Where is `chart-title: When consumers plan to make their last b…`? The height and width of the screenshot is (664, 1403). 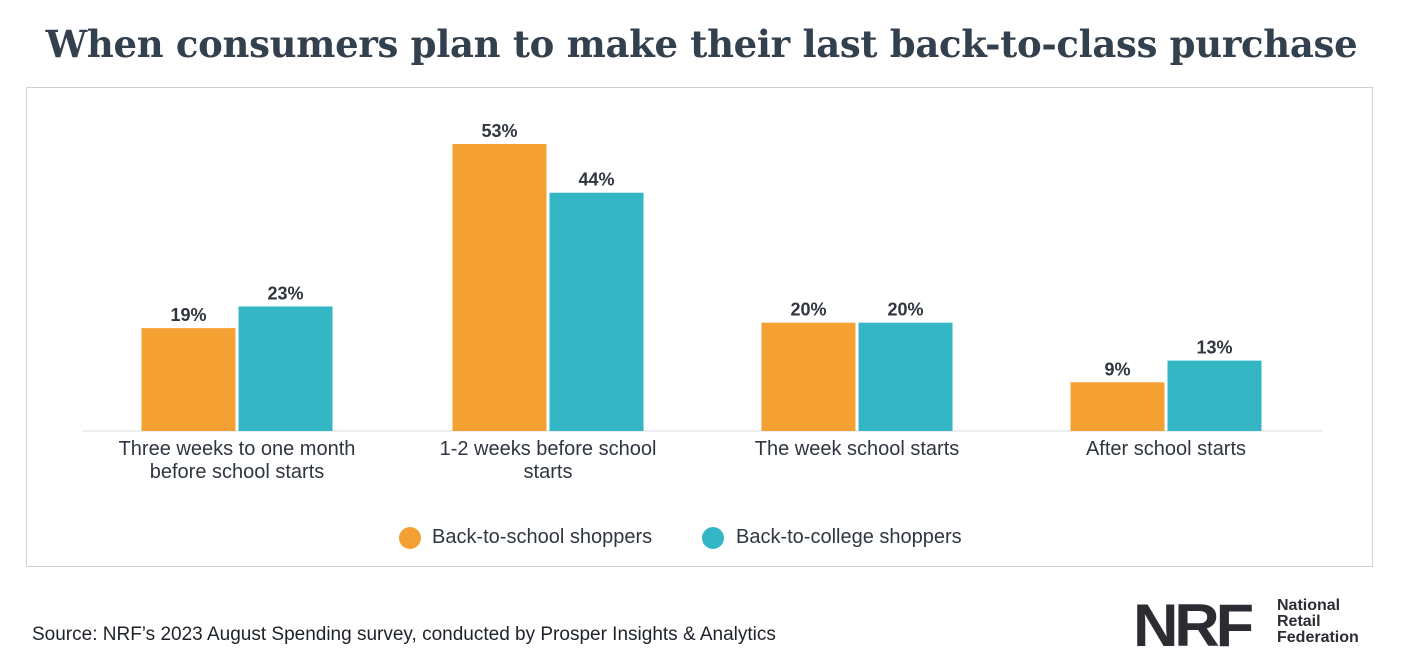 chart-title: When consumers plan to make their last b… is located at coordinates (701, 44).